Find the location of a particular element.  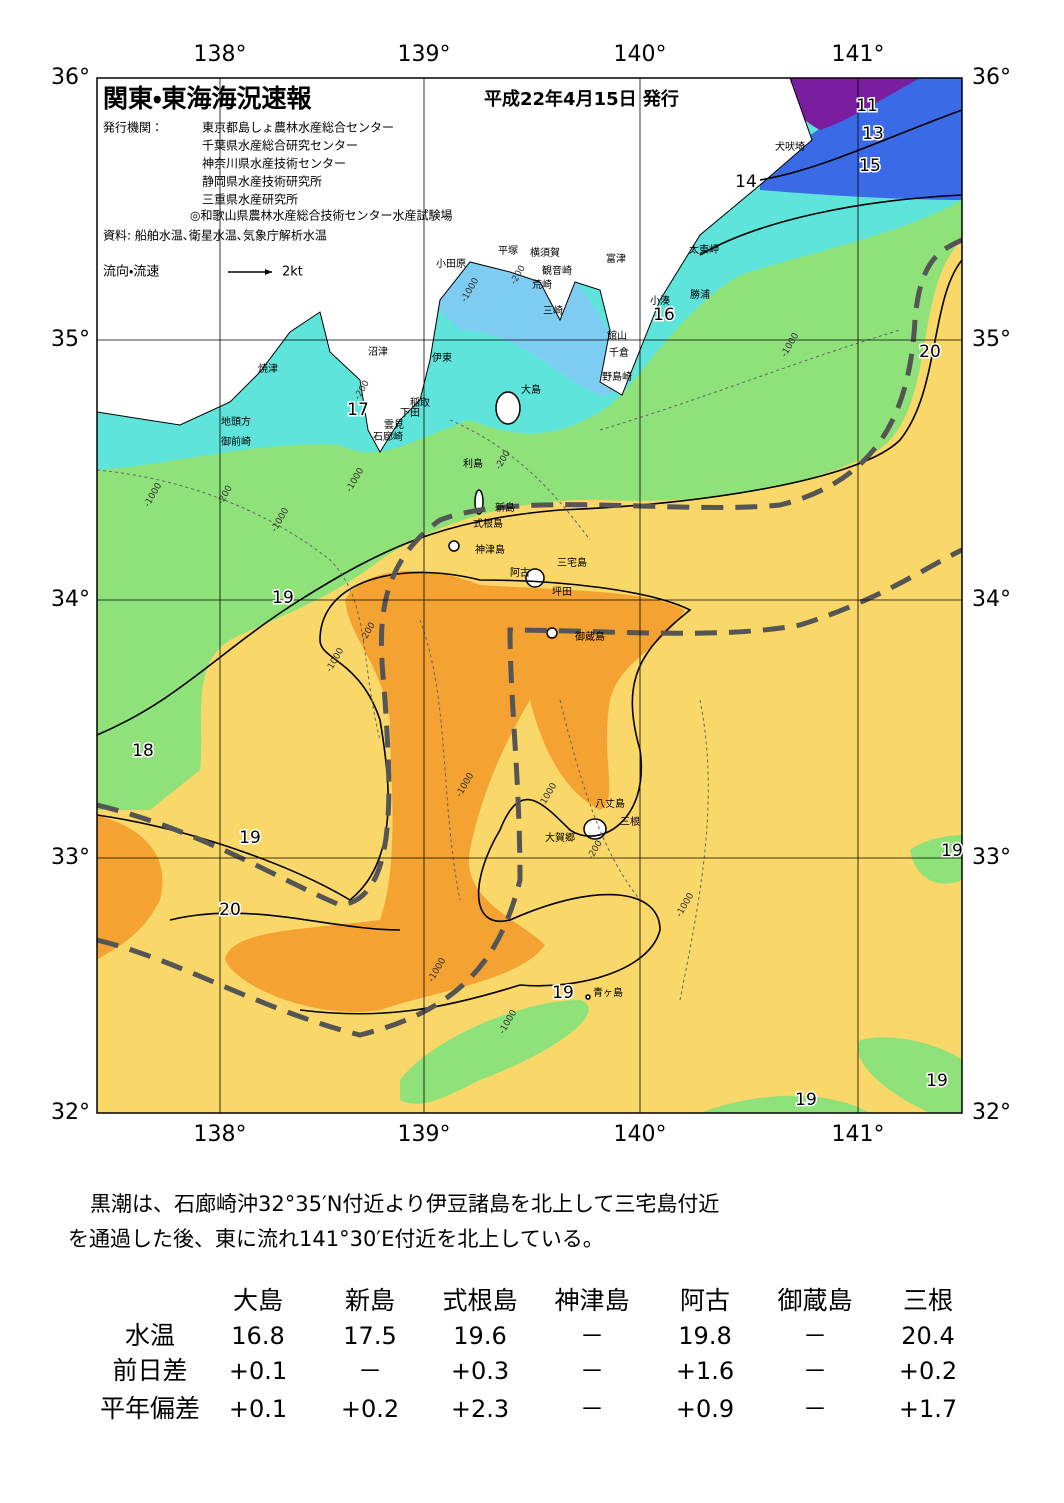

legend-scale: 2kt is located at coordinates (292, 272).